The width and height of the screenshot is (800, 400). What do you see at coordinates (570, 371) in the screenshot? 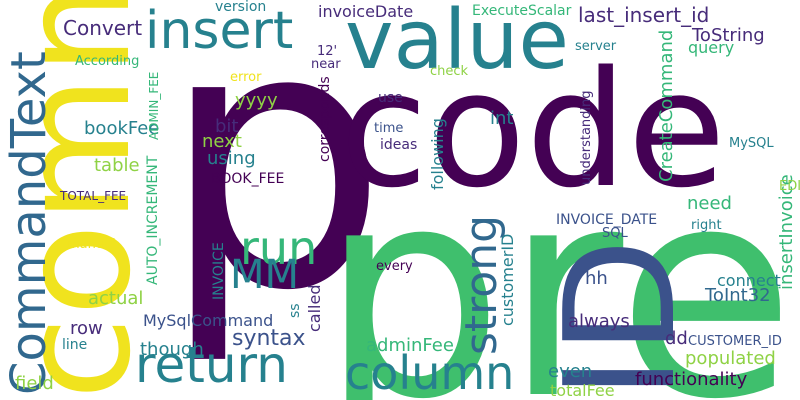
I see `word-even: even` at bounding box center [570, 371].